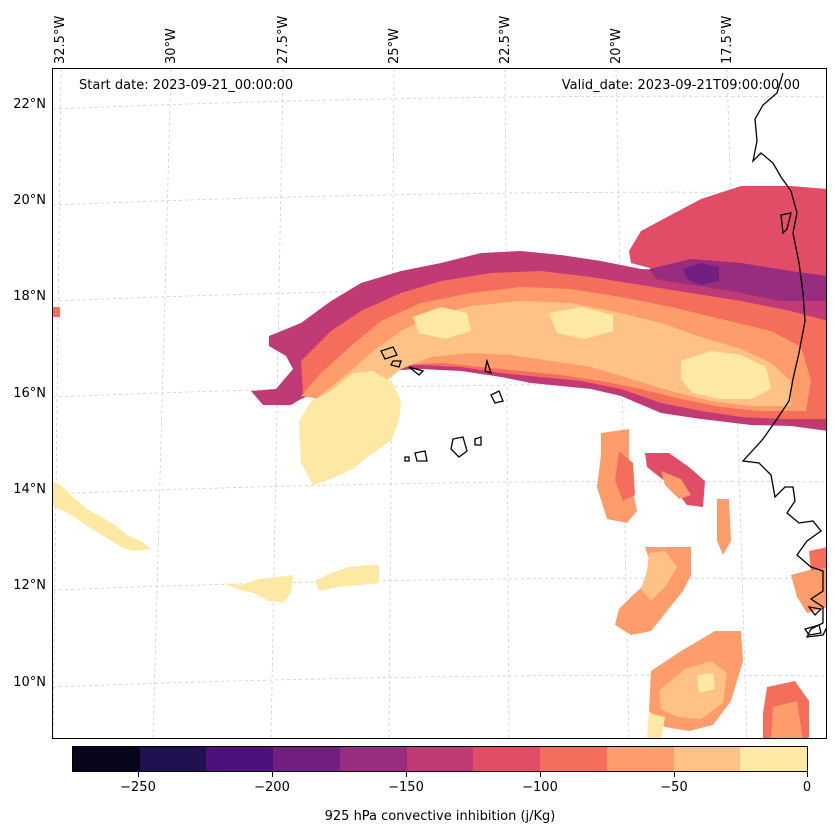 Image resolution: width=837 pixels, height=836 pixels. I want to click on island-boa-vista, so click(497, 397).